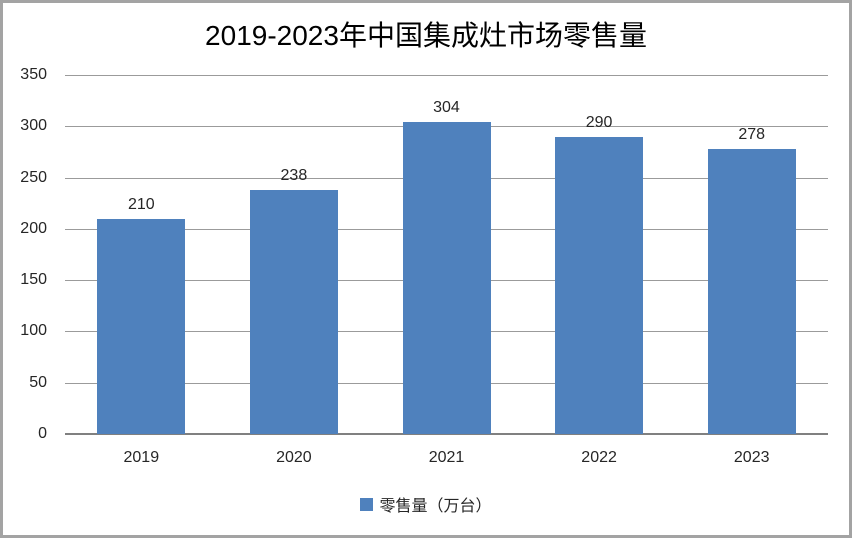 Image resolution: width=852 pixels, height=538 pixels. Describe the element at coordinates (446, 434) in the screenshot. I see `x-axis-line` at that location.